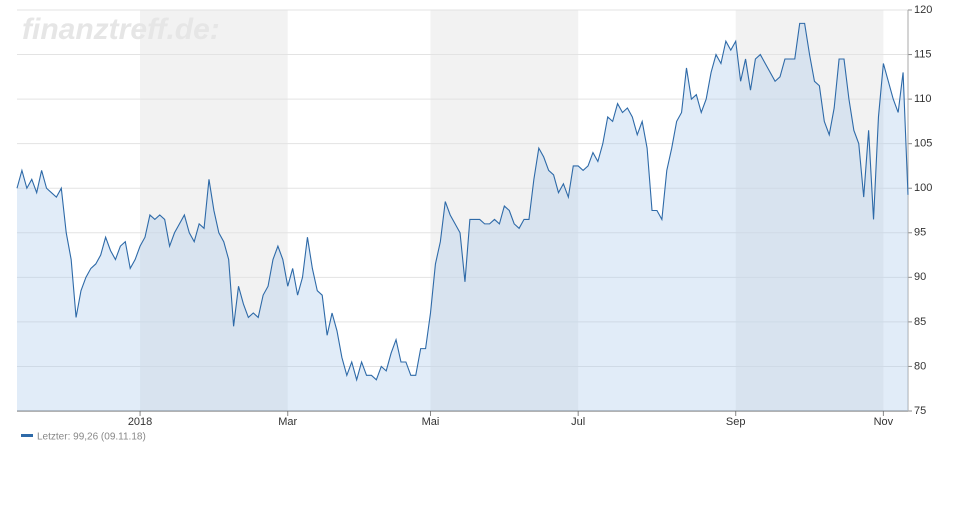  What do you see at coordinates (736, 422) in the screenshot?
I see `x-tick-label: Sep` at bounding box center [736, 422].